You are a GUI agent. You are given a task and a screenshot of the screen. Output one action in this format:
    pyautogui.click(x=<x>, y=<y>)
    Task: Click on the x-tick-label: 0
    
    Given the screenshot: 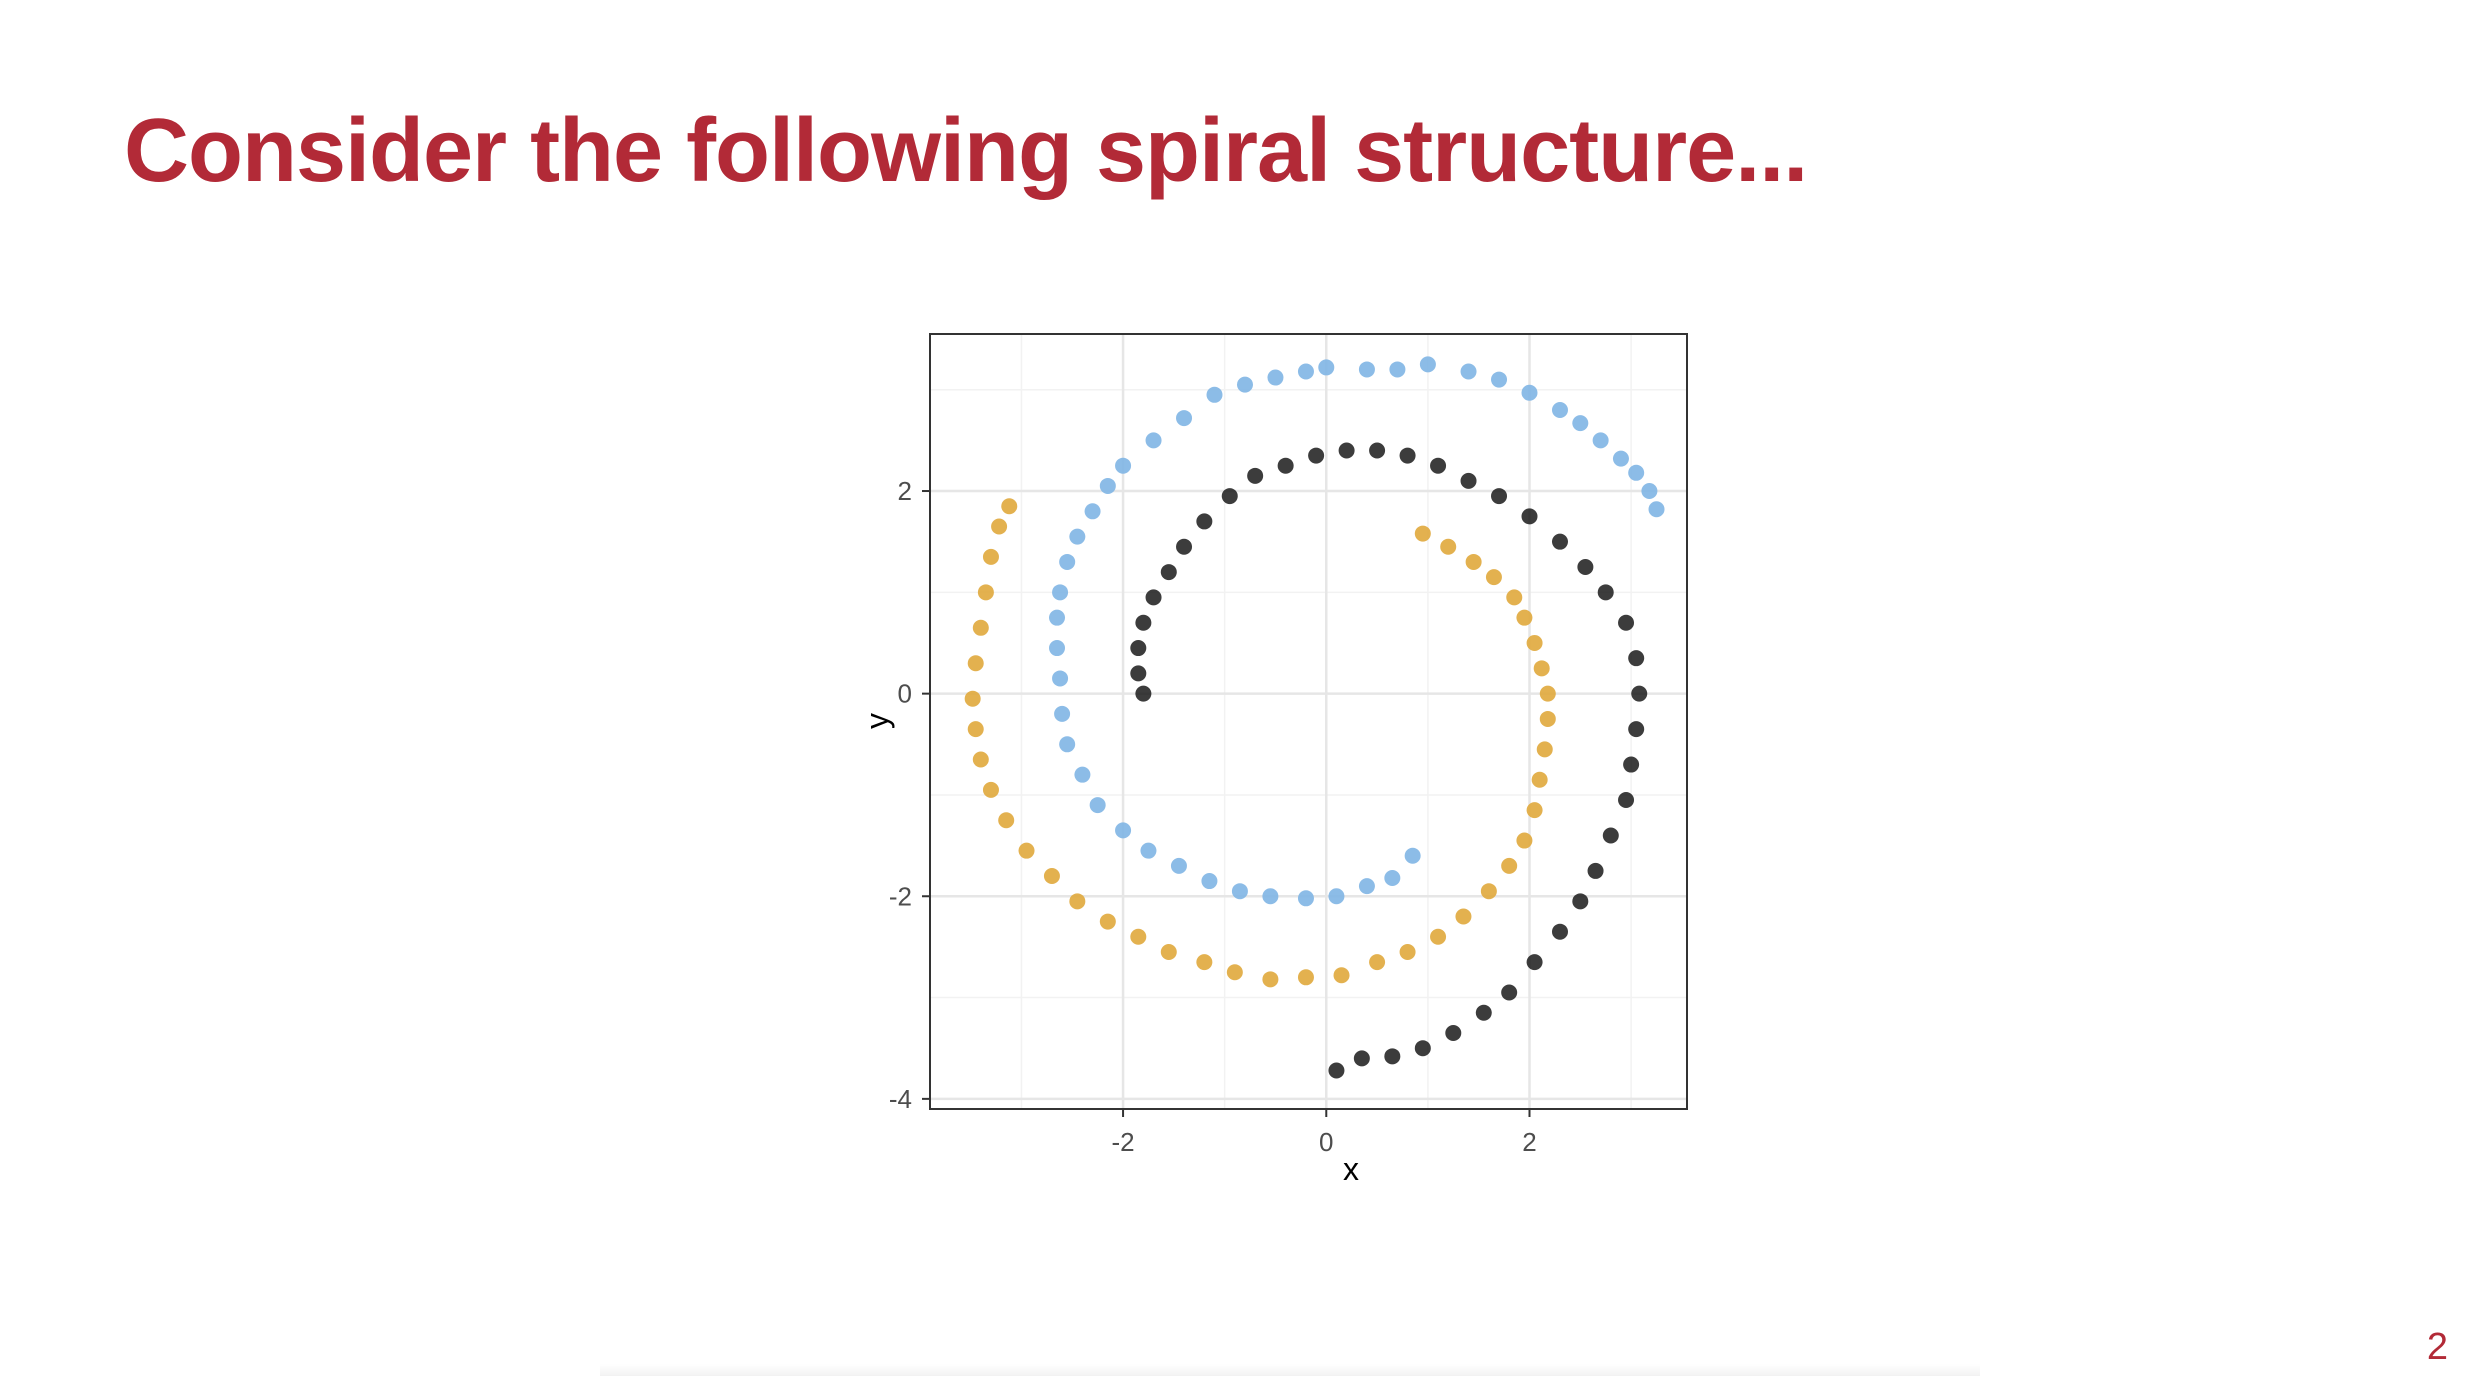 What is the action you would take?
    pyautogui.click(x=1326, y=1142)
    